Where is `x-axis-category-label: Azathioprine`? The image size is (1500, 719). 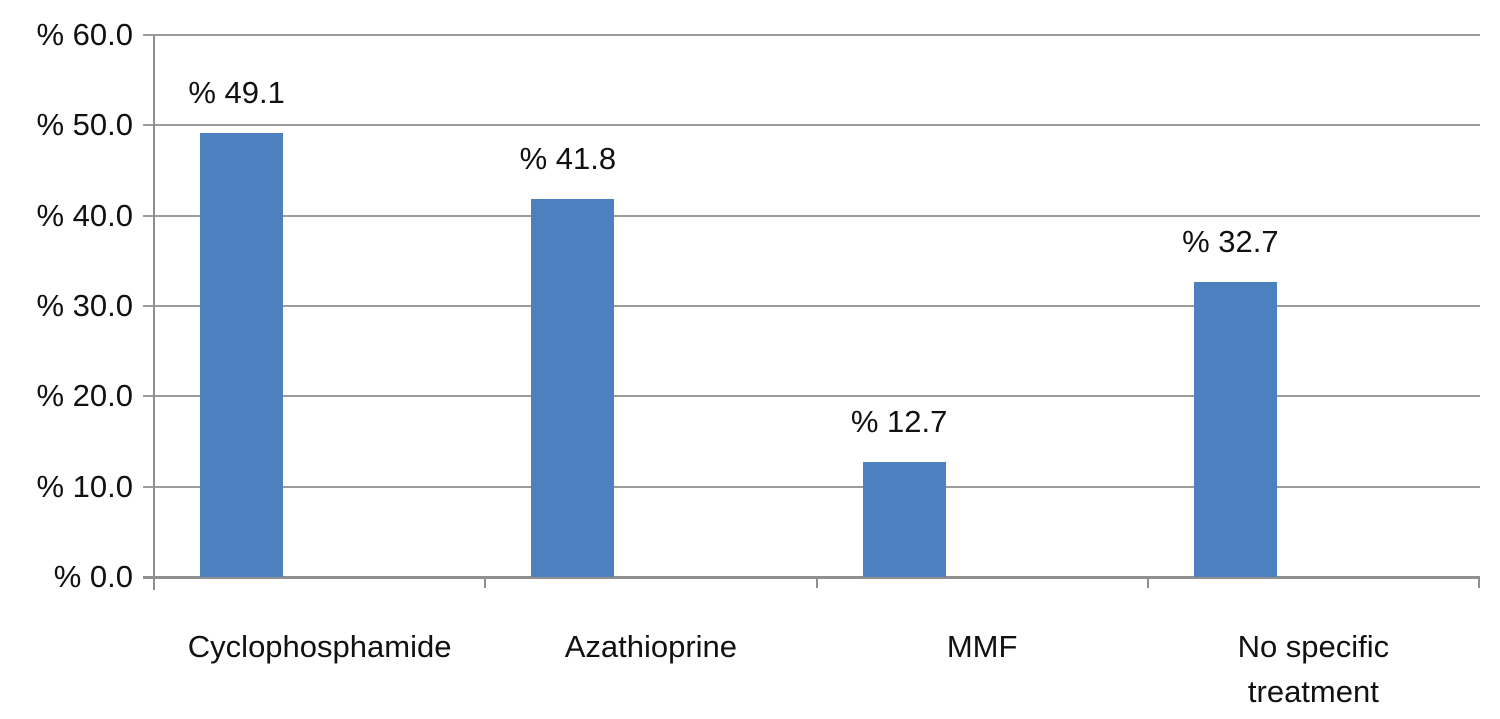 x-axis-category-label: Azathioprine is located at coordinates (651, 646).